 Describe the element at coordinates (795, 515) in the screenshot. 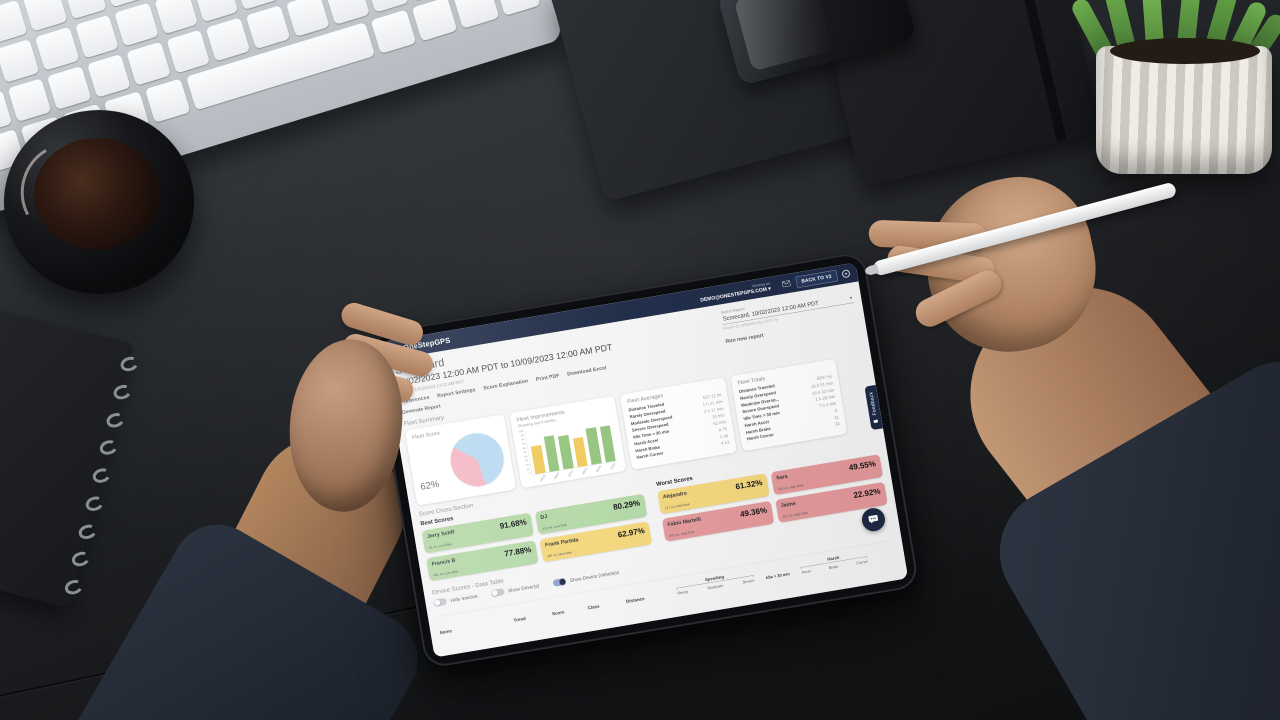

I see `driver-detail: 571 mi, High Risk` at that location.